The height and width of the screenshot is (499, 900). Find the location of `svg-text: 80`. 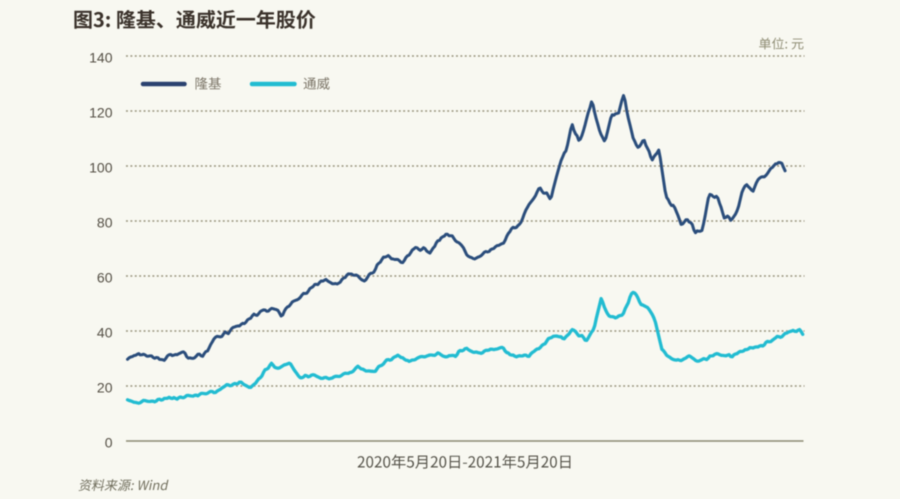

svg-text: 80 is located at coordinates (105, 223).